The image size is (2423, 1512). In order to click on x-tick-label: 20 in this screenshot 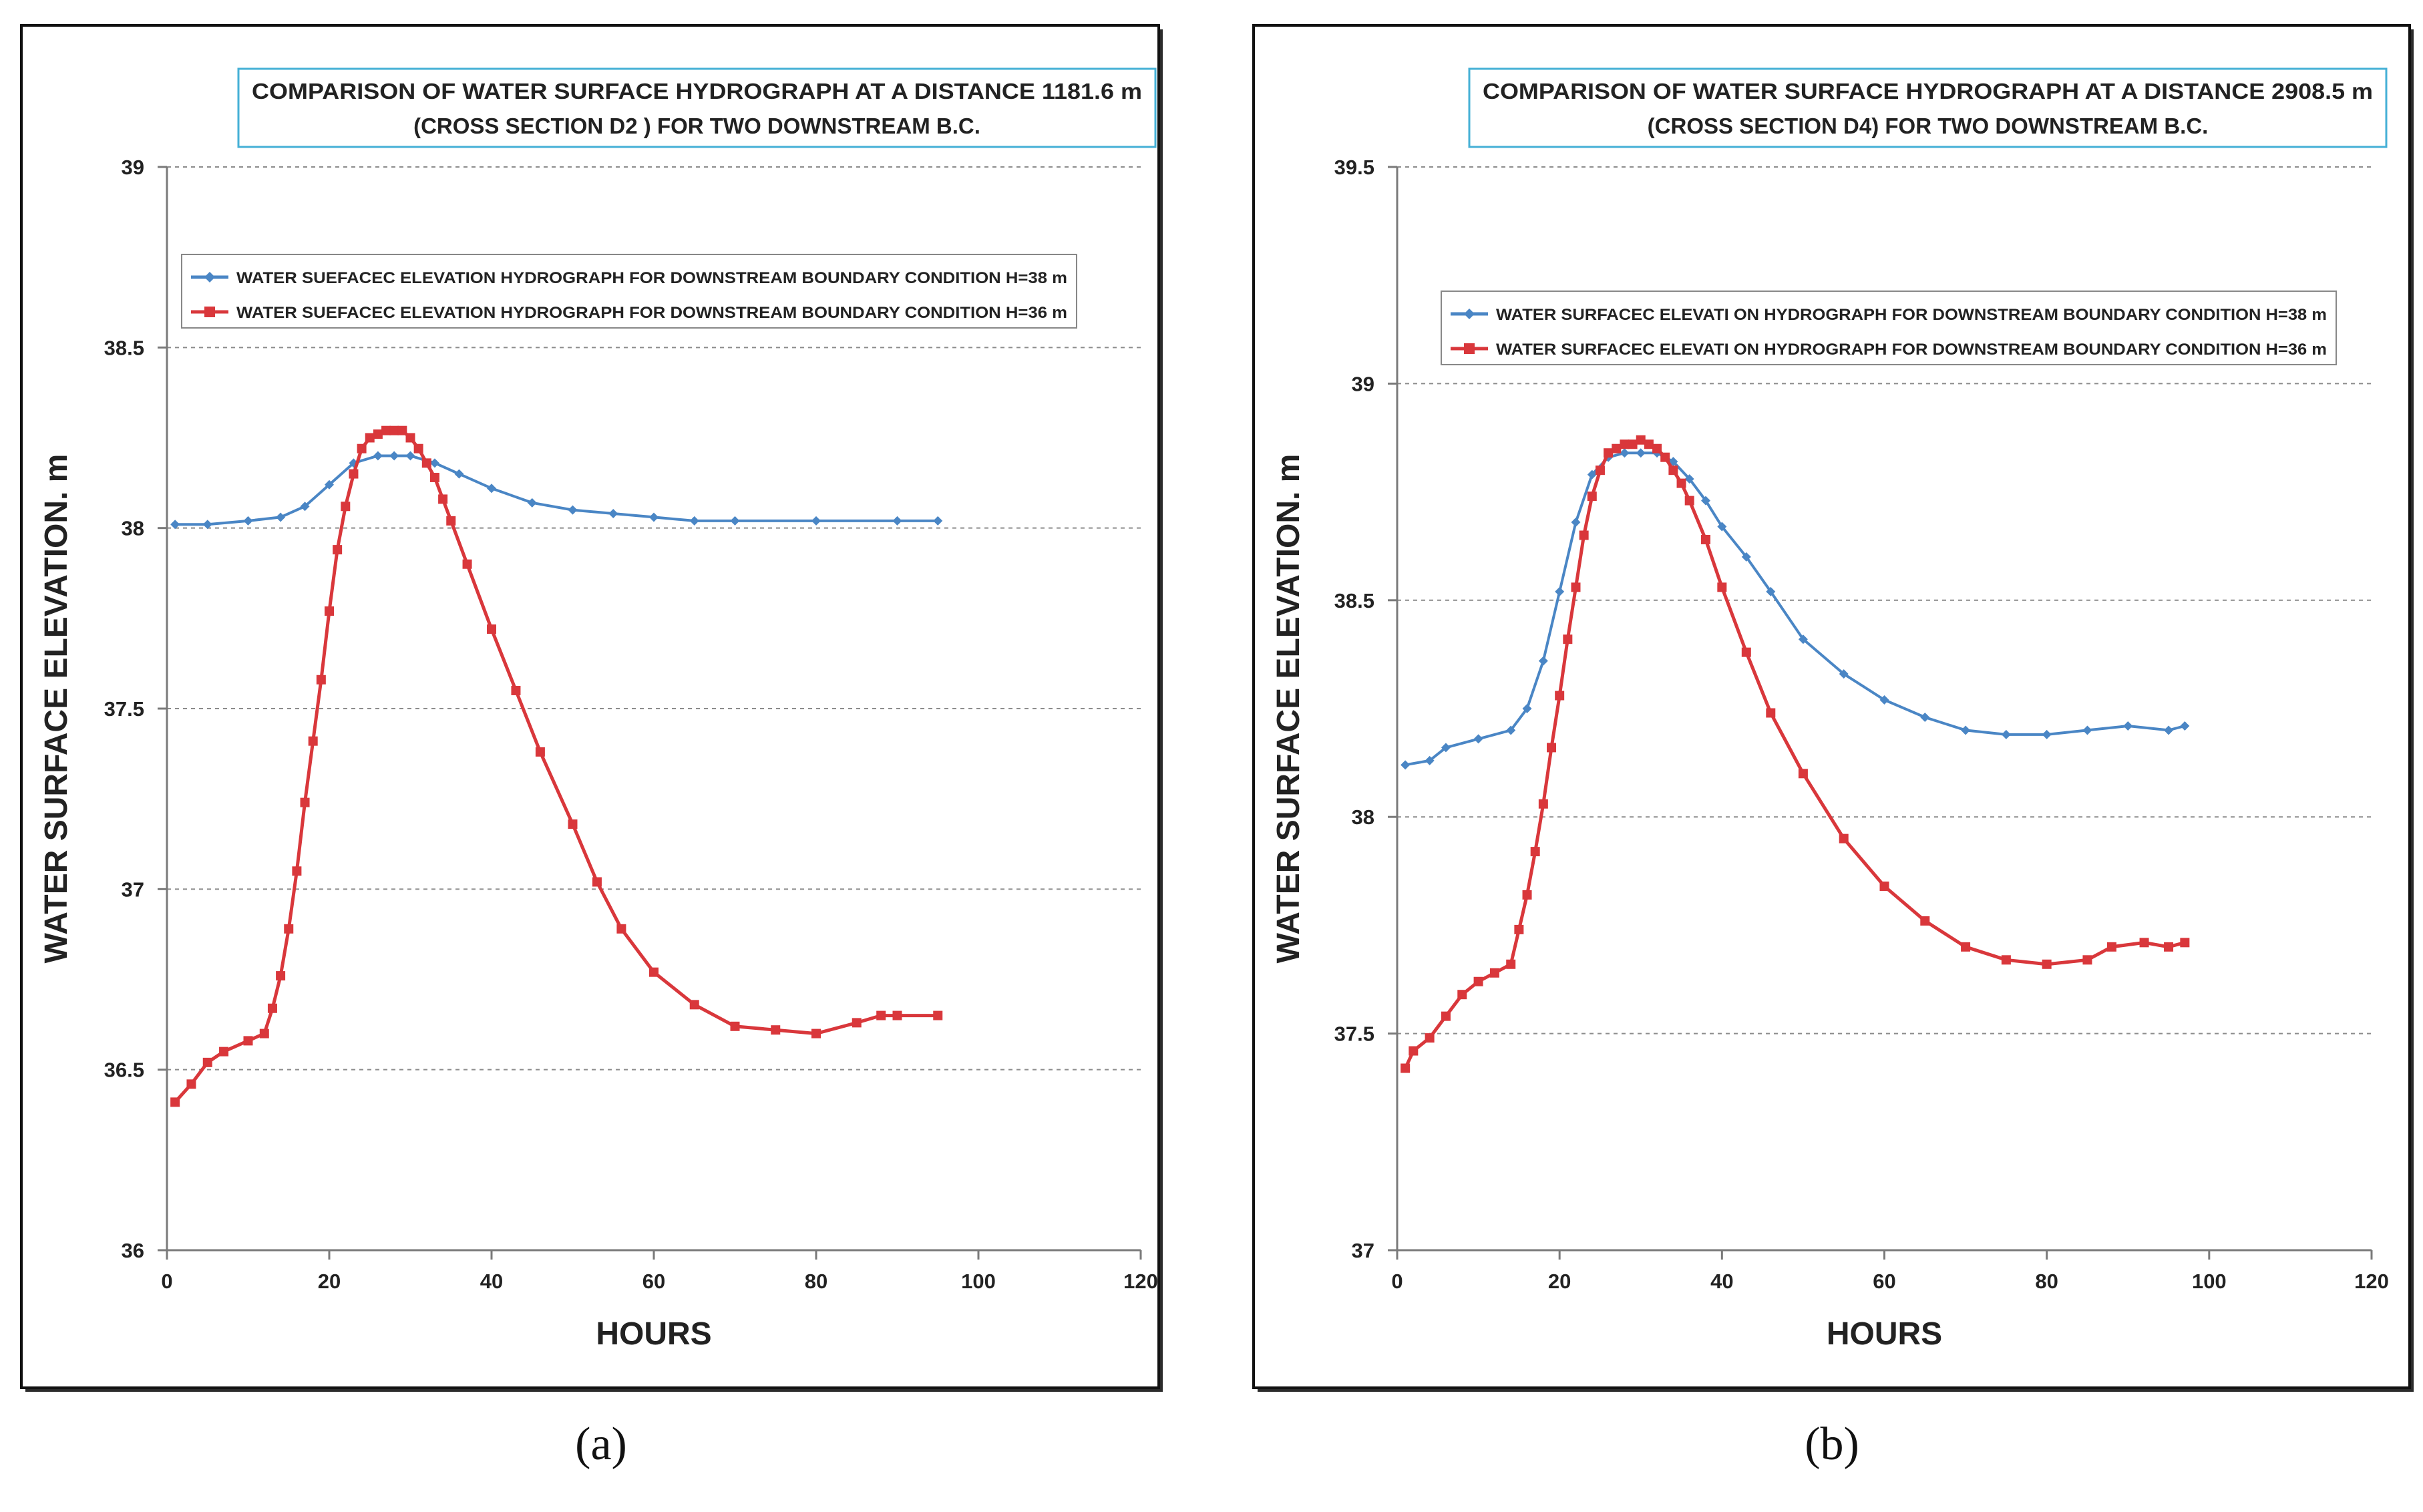, I will do `click(1559, 1281)`.